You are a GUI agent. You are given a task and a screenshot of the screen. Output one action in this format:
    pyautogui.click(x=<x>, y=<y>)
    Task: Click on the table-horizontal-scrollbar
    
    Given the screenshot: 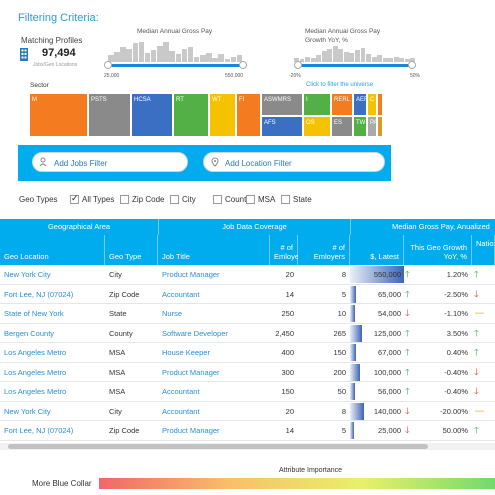 What is the action you would take?
    pyautogui.click(x=247, y=446)
    